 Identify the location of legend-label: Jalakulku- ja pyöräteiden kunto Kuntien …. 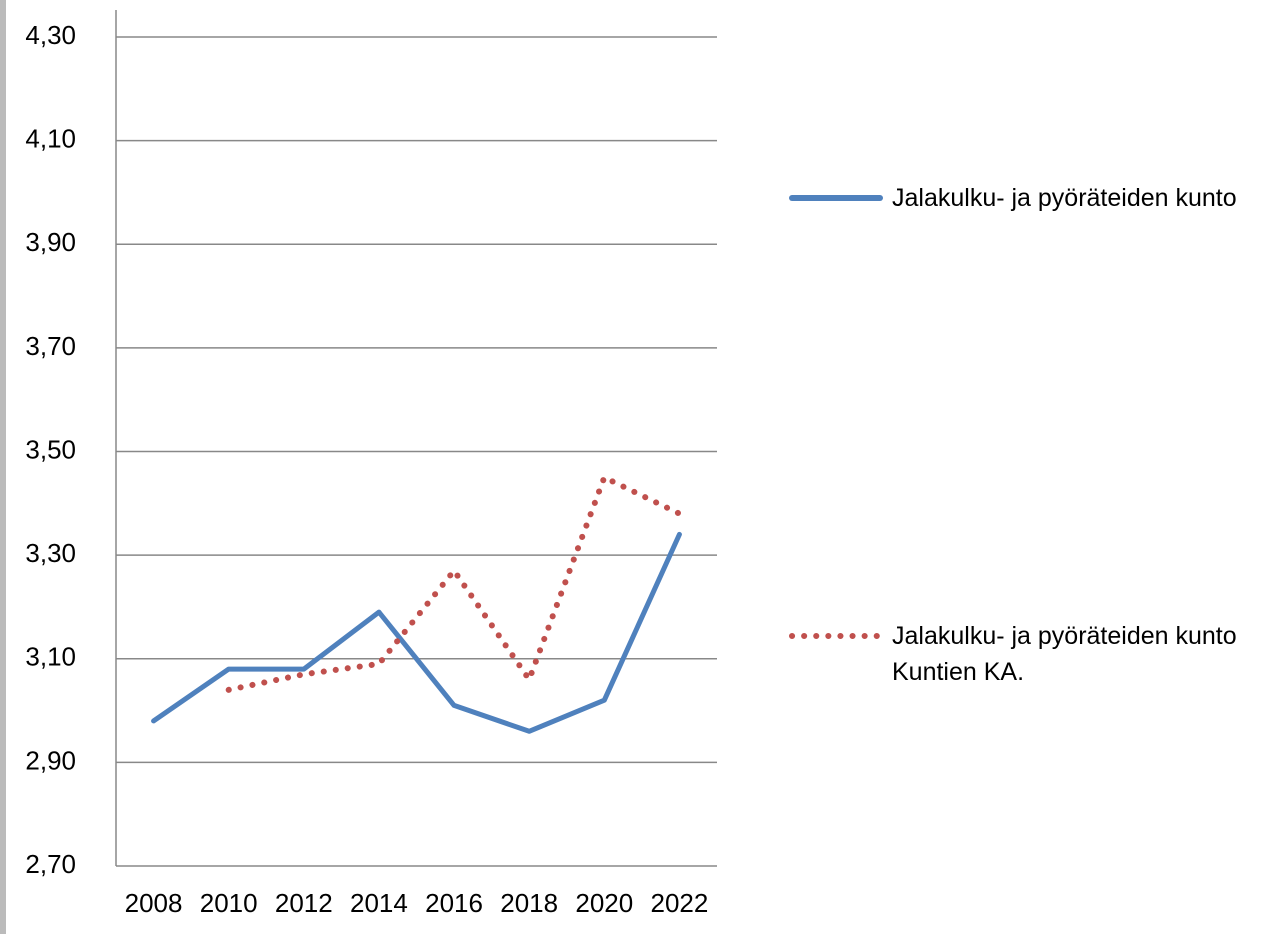
(1064, 654).